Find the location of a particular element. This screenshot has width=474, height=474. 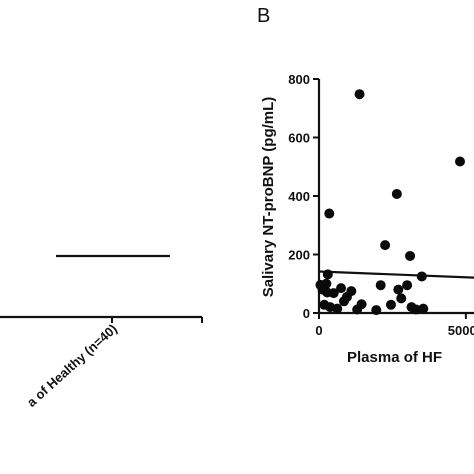

panel-b-y-tick-label: 0 is located at coordinates (306, 313).